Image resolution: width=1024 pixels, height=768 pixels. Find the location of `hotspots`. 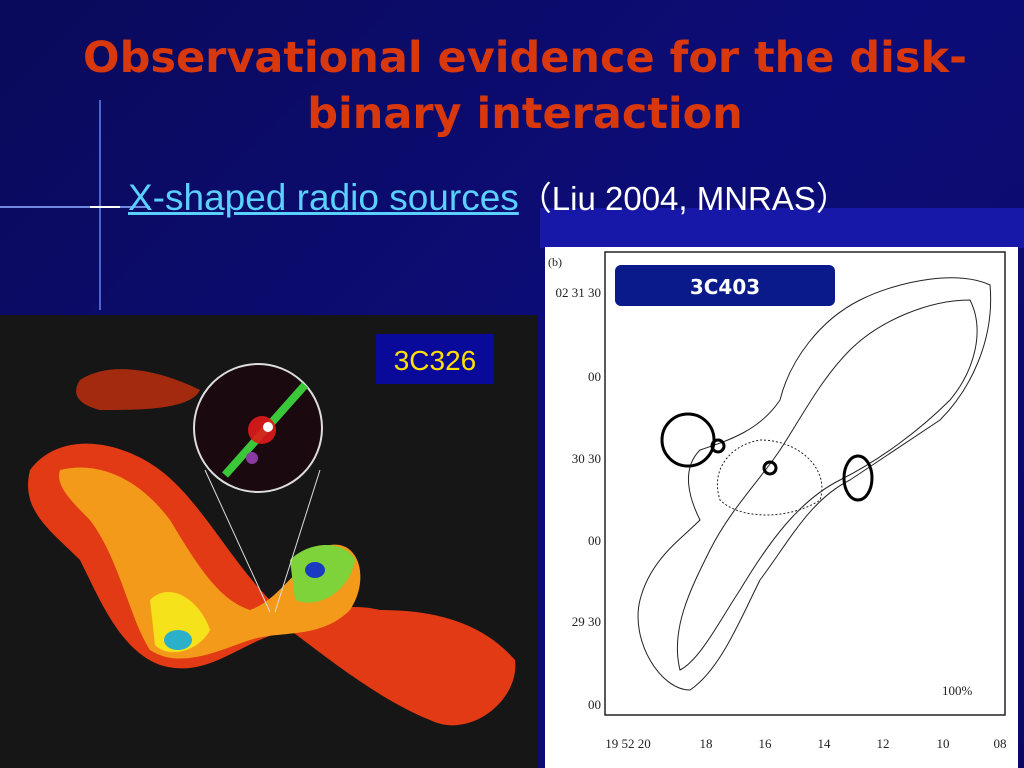

hotspots is located at coordinates (767, 457).